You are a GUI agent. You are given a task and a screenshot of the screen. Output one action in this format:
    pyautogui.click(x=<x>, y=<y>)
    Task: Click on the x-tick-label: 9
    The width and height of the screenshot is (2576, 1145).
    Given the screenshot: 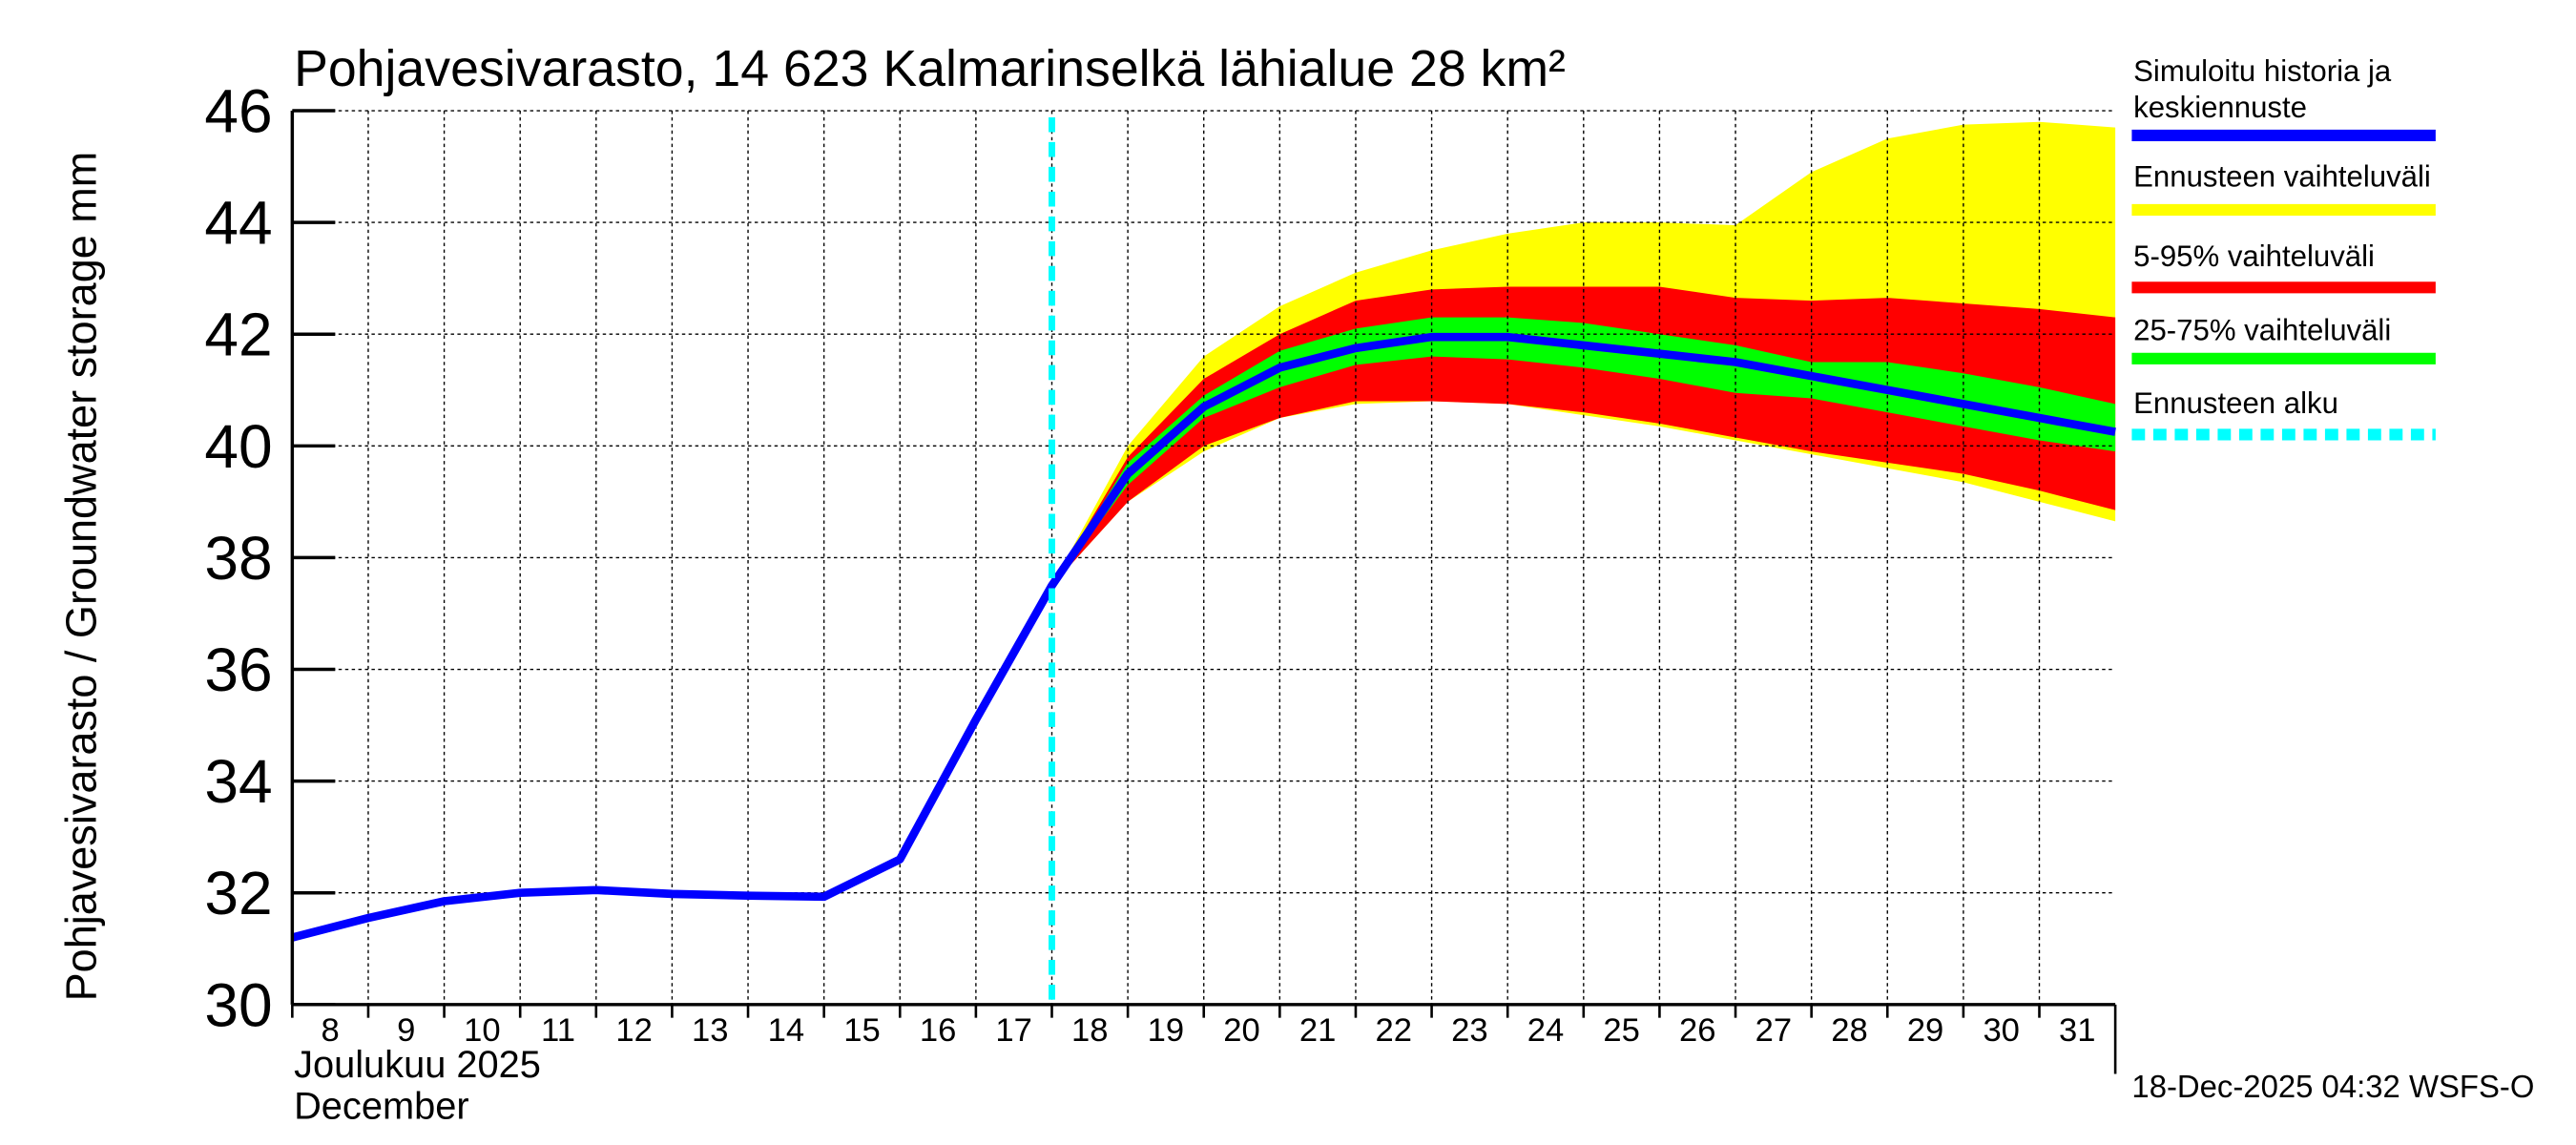 What is the action you would take?
    pyautogui.click(x=406, y=1030)
    